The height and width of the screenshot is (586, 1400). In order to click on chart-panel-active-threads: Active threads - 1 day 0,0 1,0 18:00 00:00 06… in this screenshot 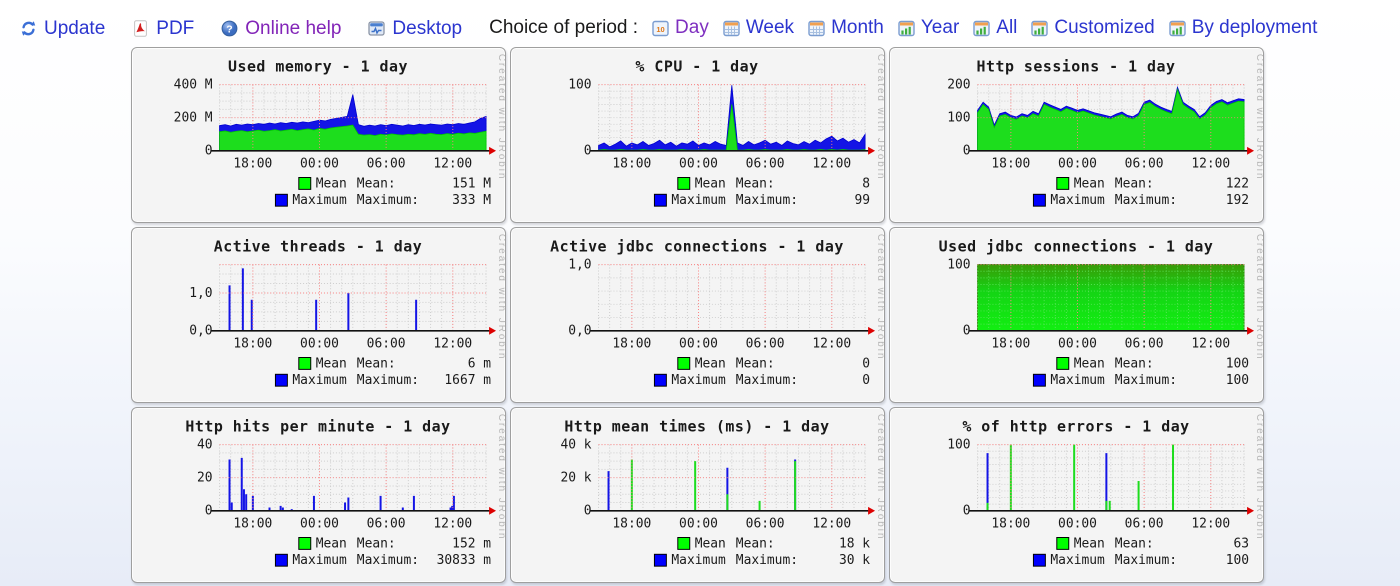, I will do `click(318, 315)`.